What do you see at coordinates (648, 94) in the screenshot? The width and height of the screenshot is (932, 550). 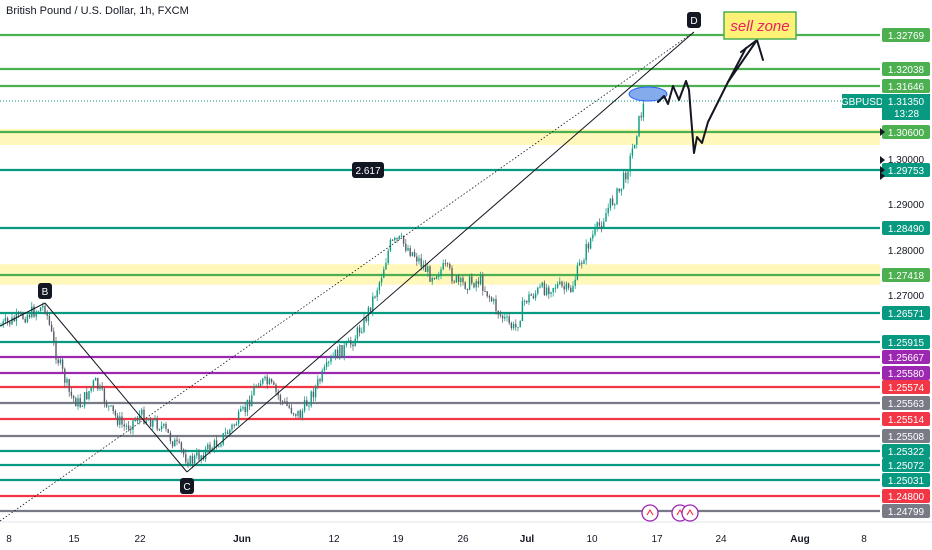 I see `target-ellipse` at bounding box center [648, 94].